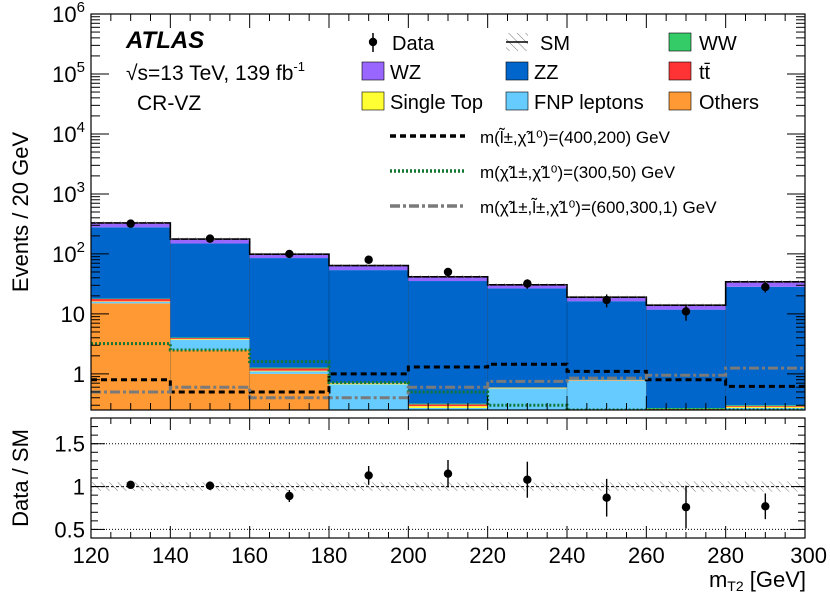 The image size is (830, 601). Describe the element at coordinates (79, 487) in the screenshot. I see `ratio-y-tick-label: 1` at that location.